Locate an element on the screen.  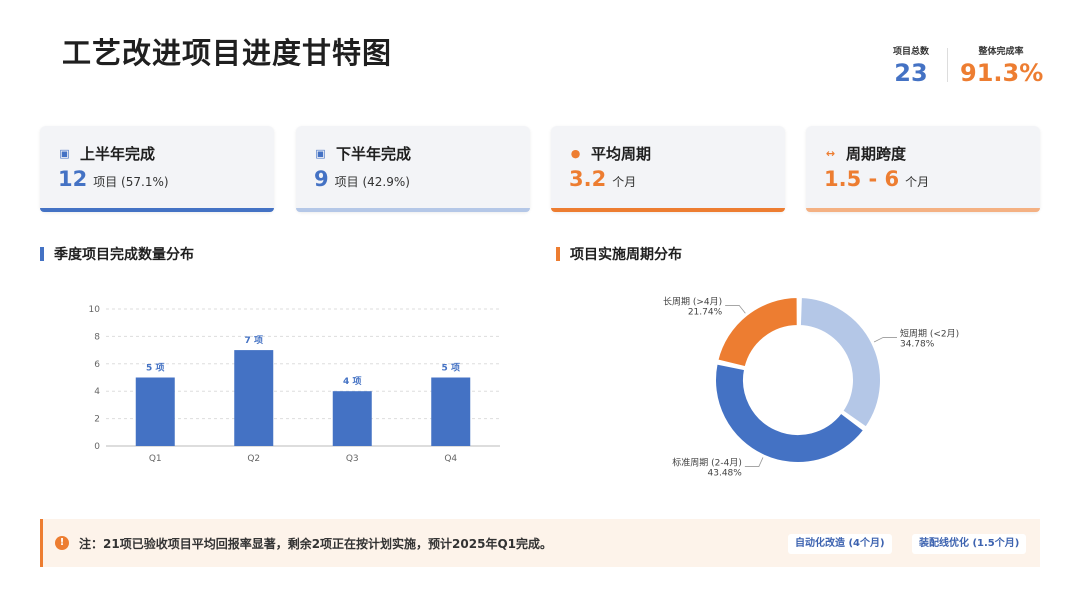
card-title: 下半年完成 is located at coordinates (374, 154).